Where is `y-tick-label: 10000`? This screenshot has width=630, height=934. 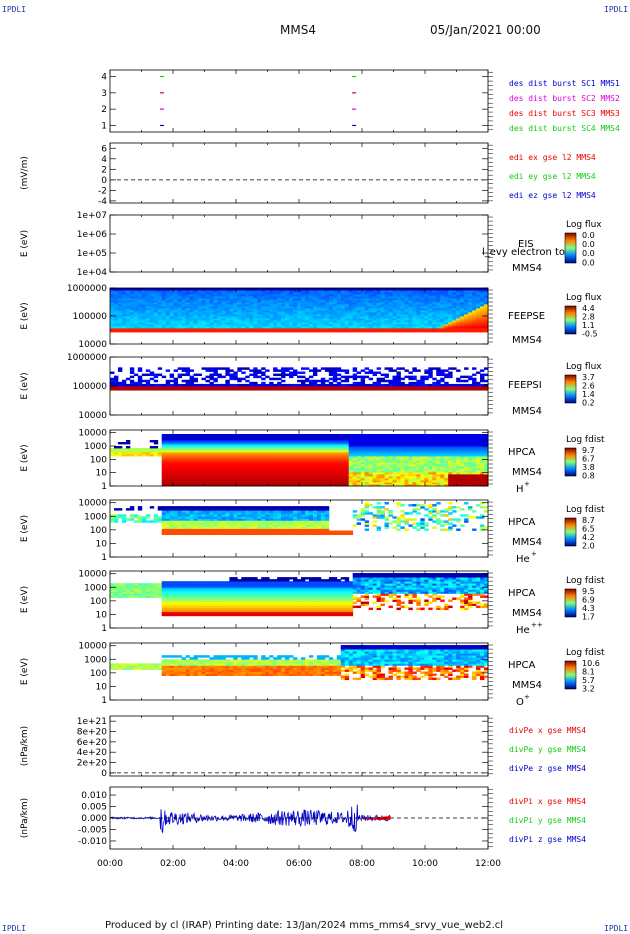 y-tick-label: 10000 is located at coordinates (92, 416).